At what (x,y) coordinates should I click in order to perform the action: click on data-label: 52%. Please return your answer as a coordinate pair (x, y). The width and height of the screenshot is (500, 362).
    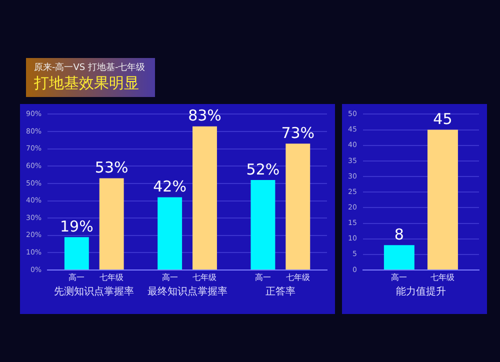
    Looking at the image, I should click on (263, 169).